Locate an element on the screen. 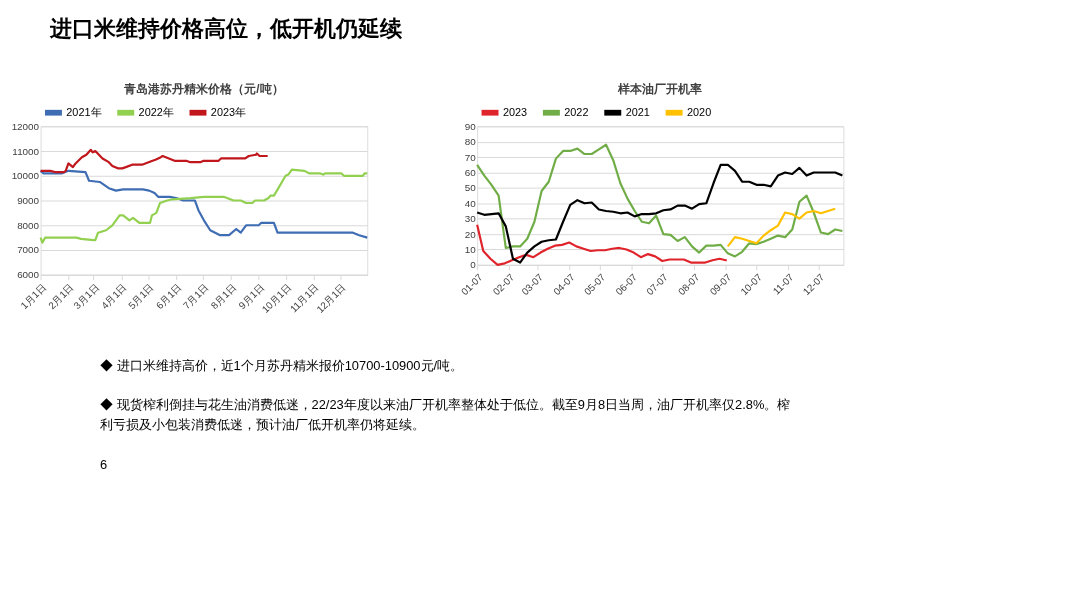  y-tick-label: 90 is located at coordinates (470, 126).